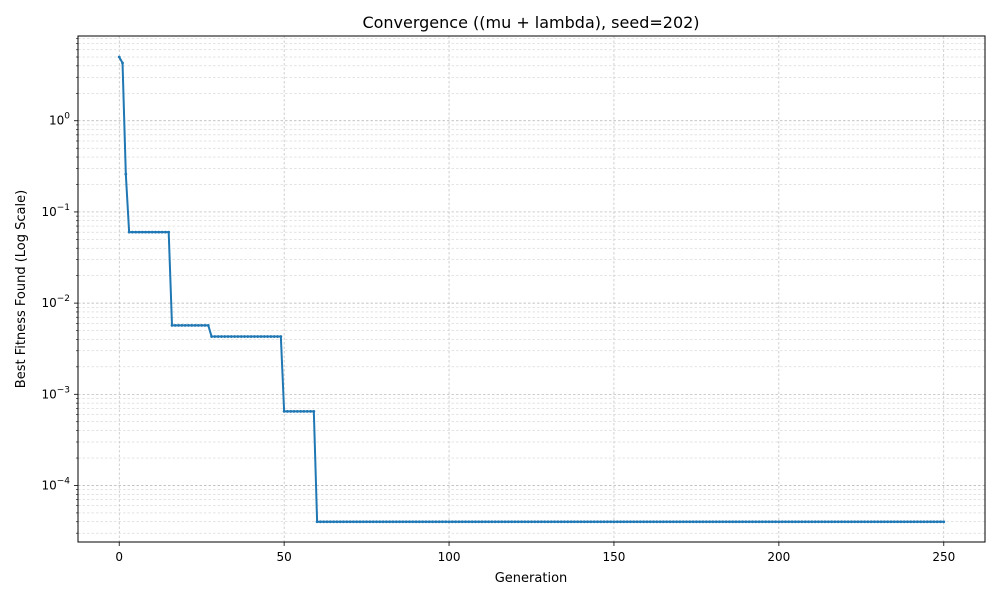  What do you see at coordinates (55, 211) in the screenshot?
I see `y-tick-label: 10⁻¹` at bounding box center [55, 211].